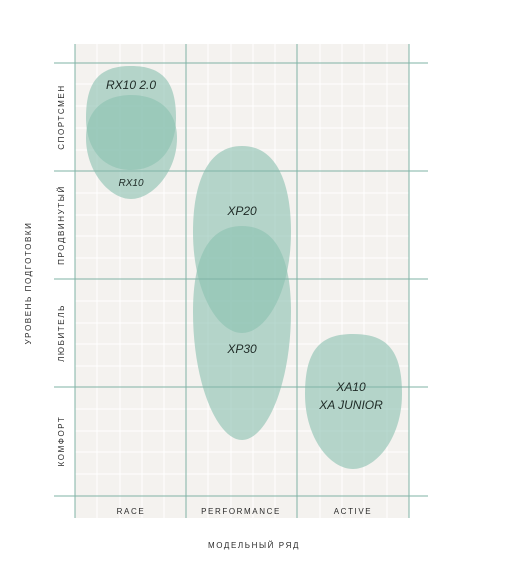 Image resolution: width=522 pixels, height=566 pixels. What do you see at coordinates (61, 441) in the screenshot?
I see `row-label-comfort: КОМФОРТ` at bounding box center [61, 441].